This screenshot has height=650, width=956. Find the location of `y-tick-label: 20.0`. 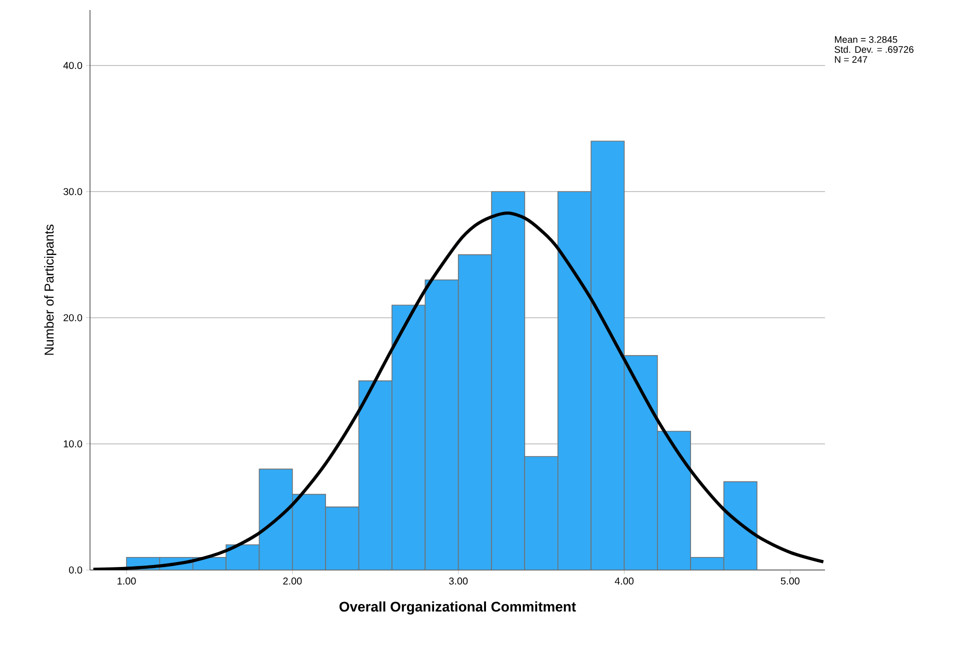

y-tick-label: 20.0 is located at coordinates (73, 318).